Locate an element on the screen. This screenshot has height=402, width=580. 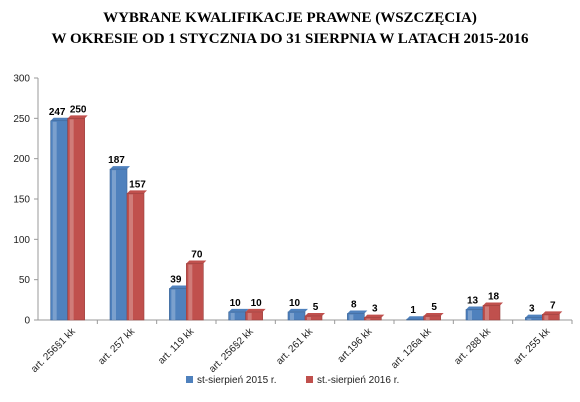
x-tick-label: art.196 kk is located at coordinates (356, 346).